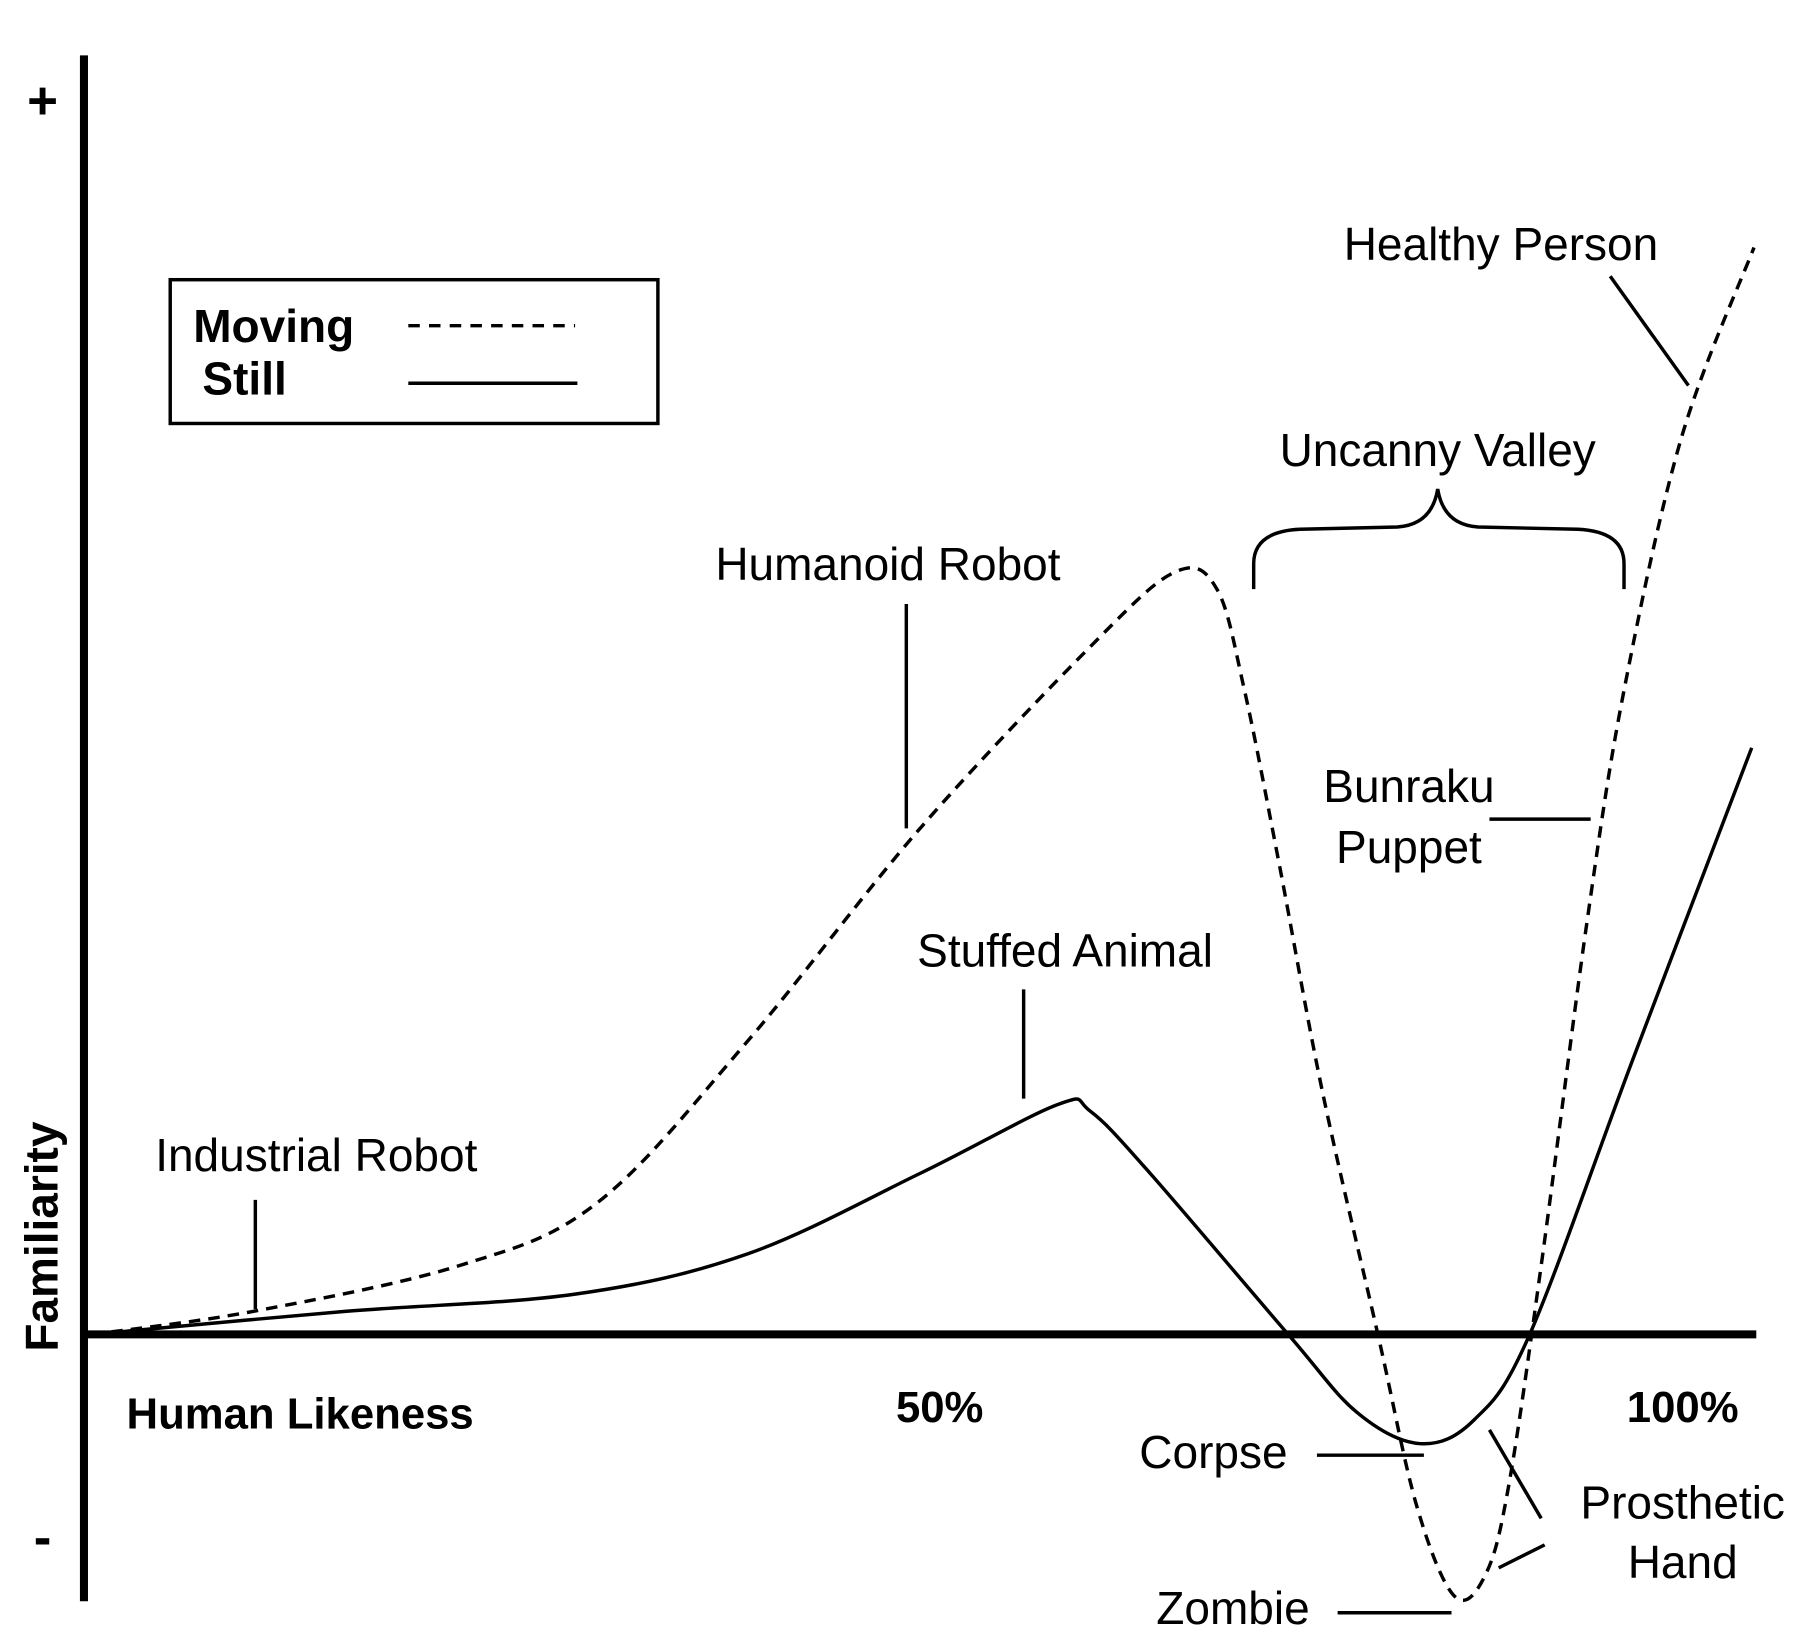 The height and width of the screenshot is (1644, 1800). I want to click on legend-label: Moving, so click(273, 326).